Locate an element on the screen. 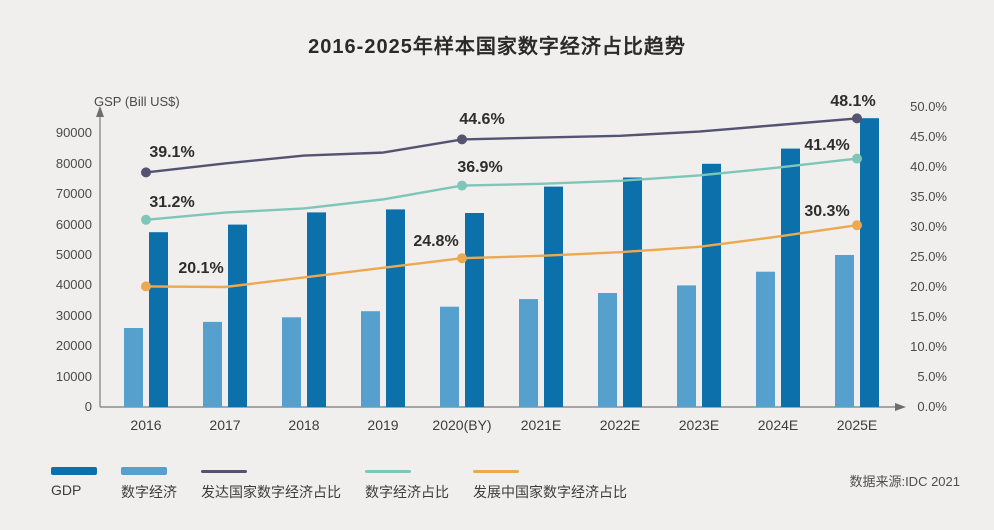 The height and width of the screenshot is (530, 994). overall-share-line is located at coordinates (501, 189).